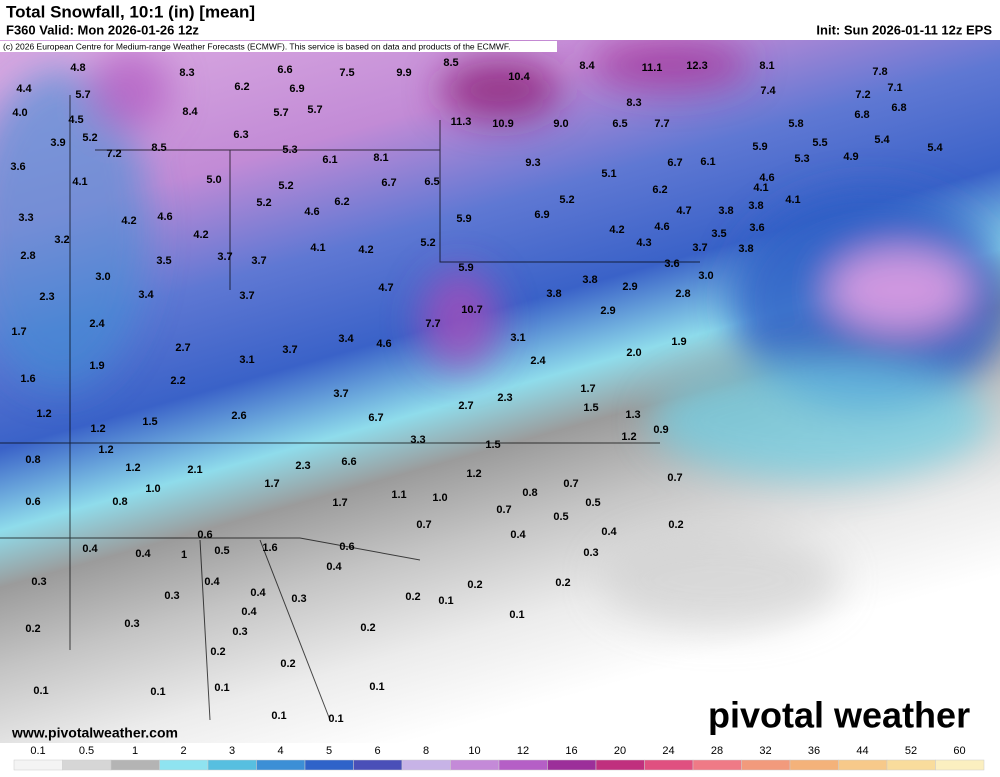  I want to click on snow-label: 2.8, so click(27, 256).